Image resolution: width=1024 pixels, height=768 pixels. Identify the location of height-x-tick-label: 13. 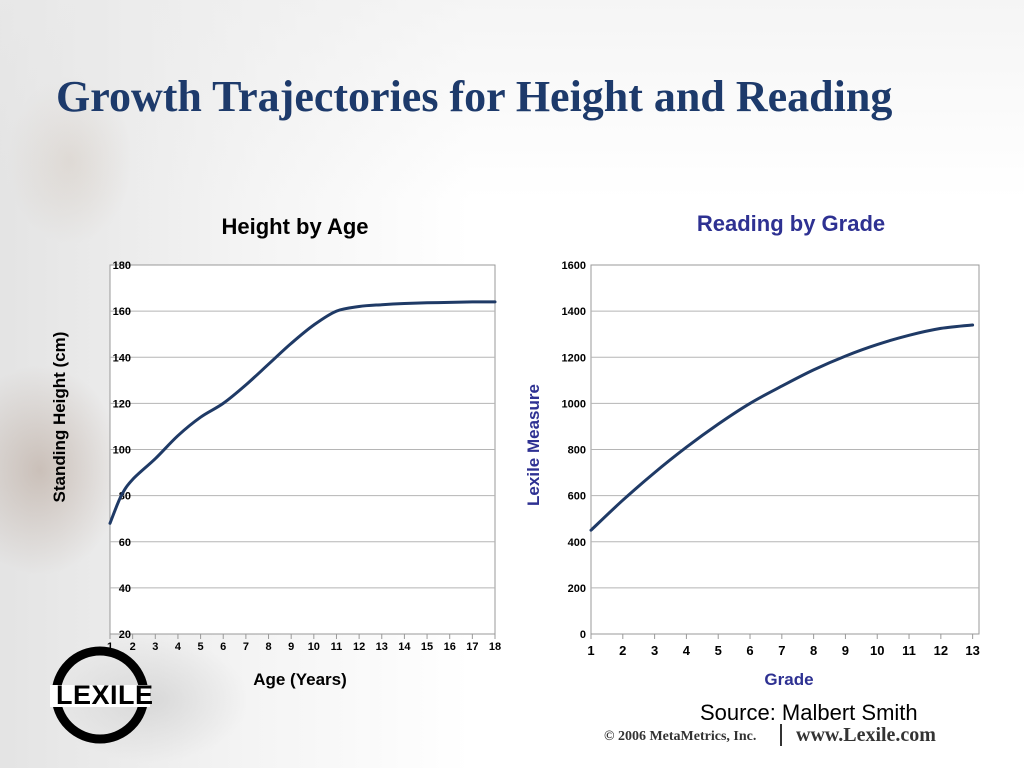
(382, 647).